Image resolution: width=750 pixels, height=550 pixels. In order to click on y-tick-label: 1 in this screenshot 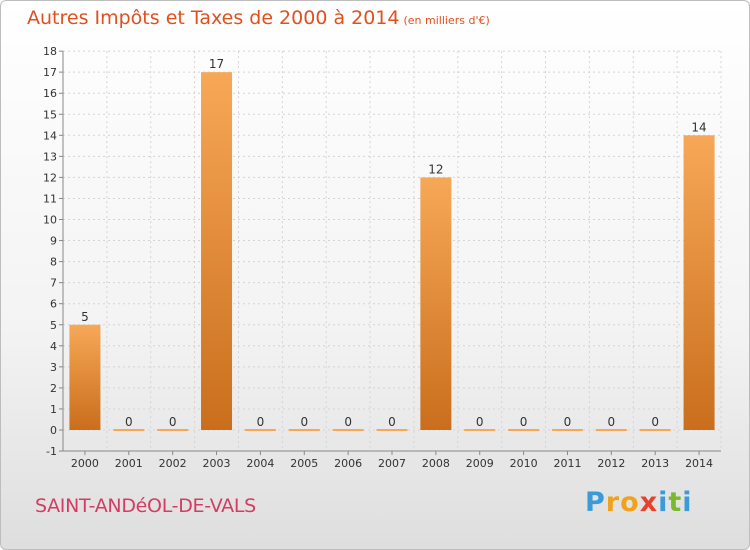, I will do `click(53, 409)`.